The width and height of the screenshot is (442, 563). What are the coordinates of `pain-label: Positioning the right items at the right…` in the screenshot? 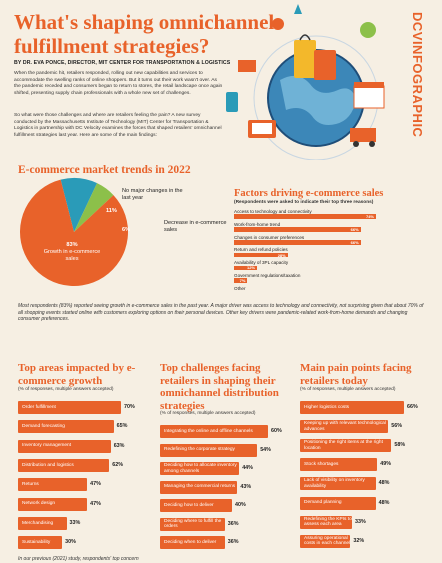 It's located at (343, 445).